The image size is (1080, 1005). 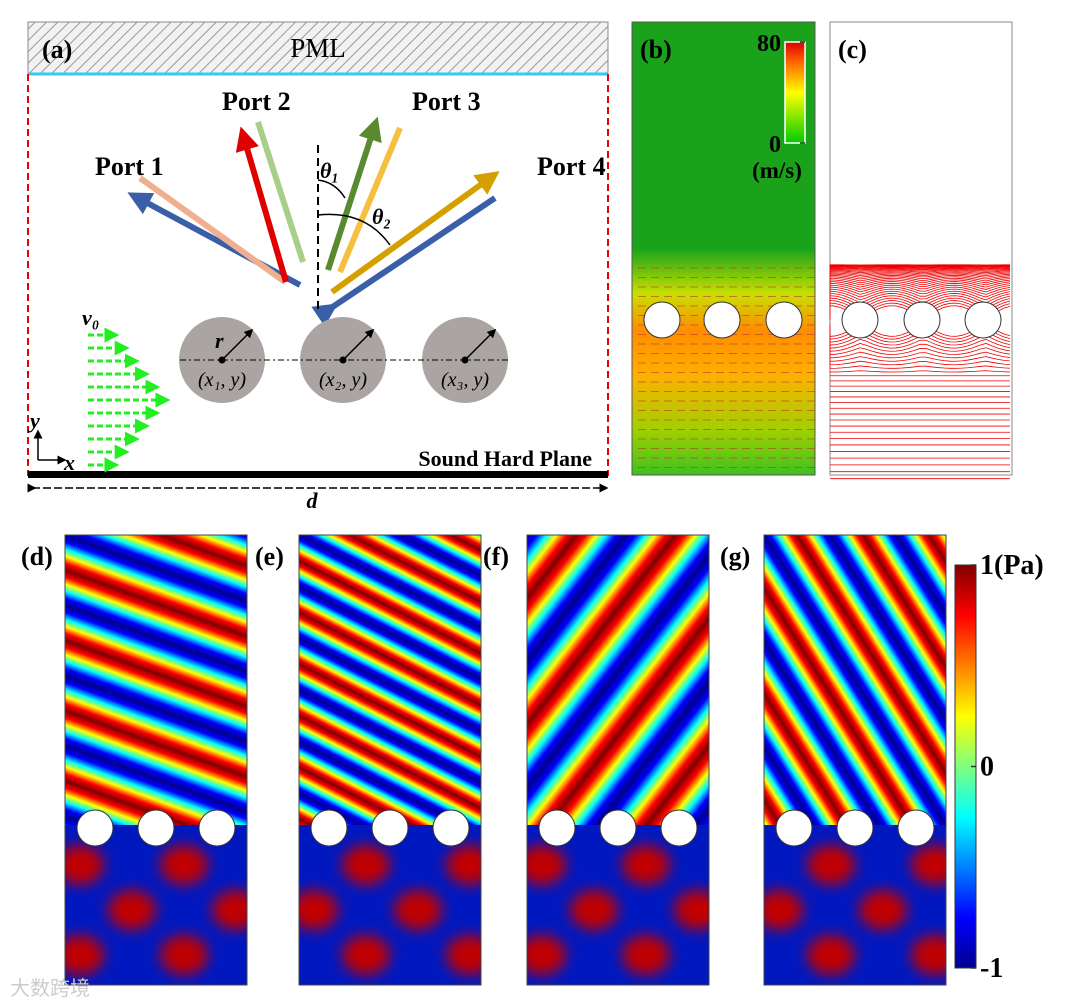 I want to click on velocity-profile, so click(x=129, y=400).